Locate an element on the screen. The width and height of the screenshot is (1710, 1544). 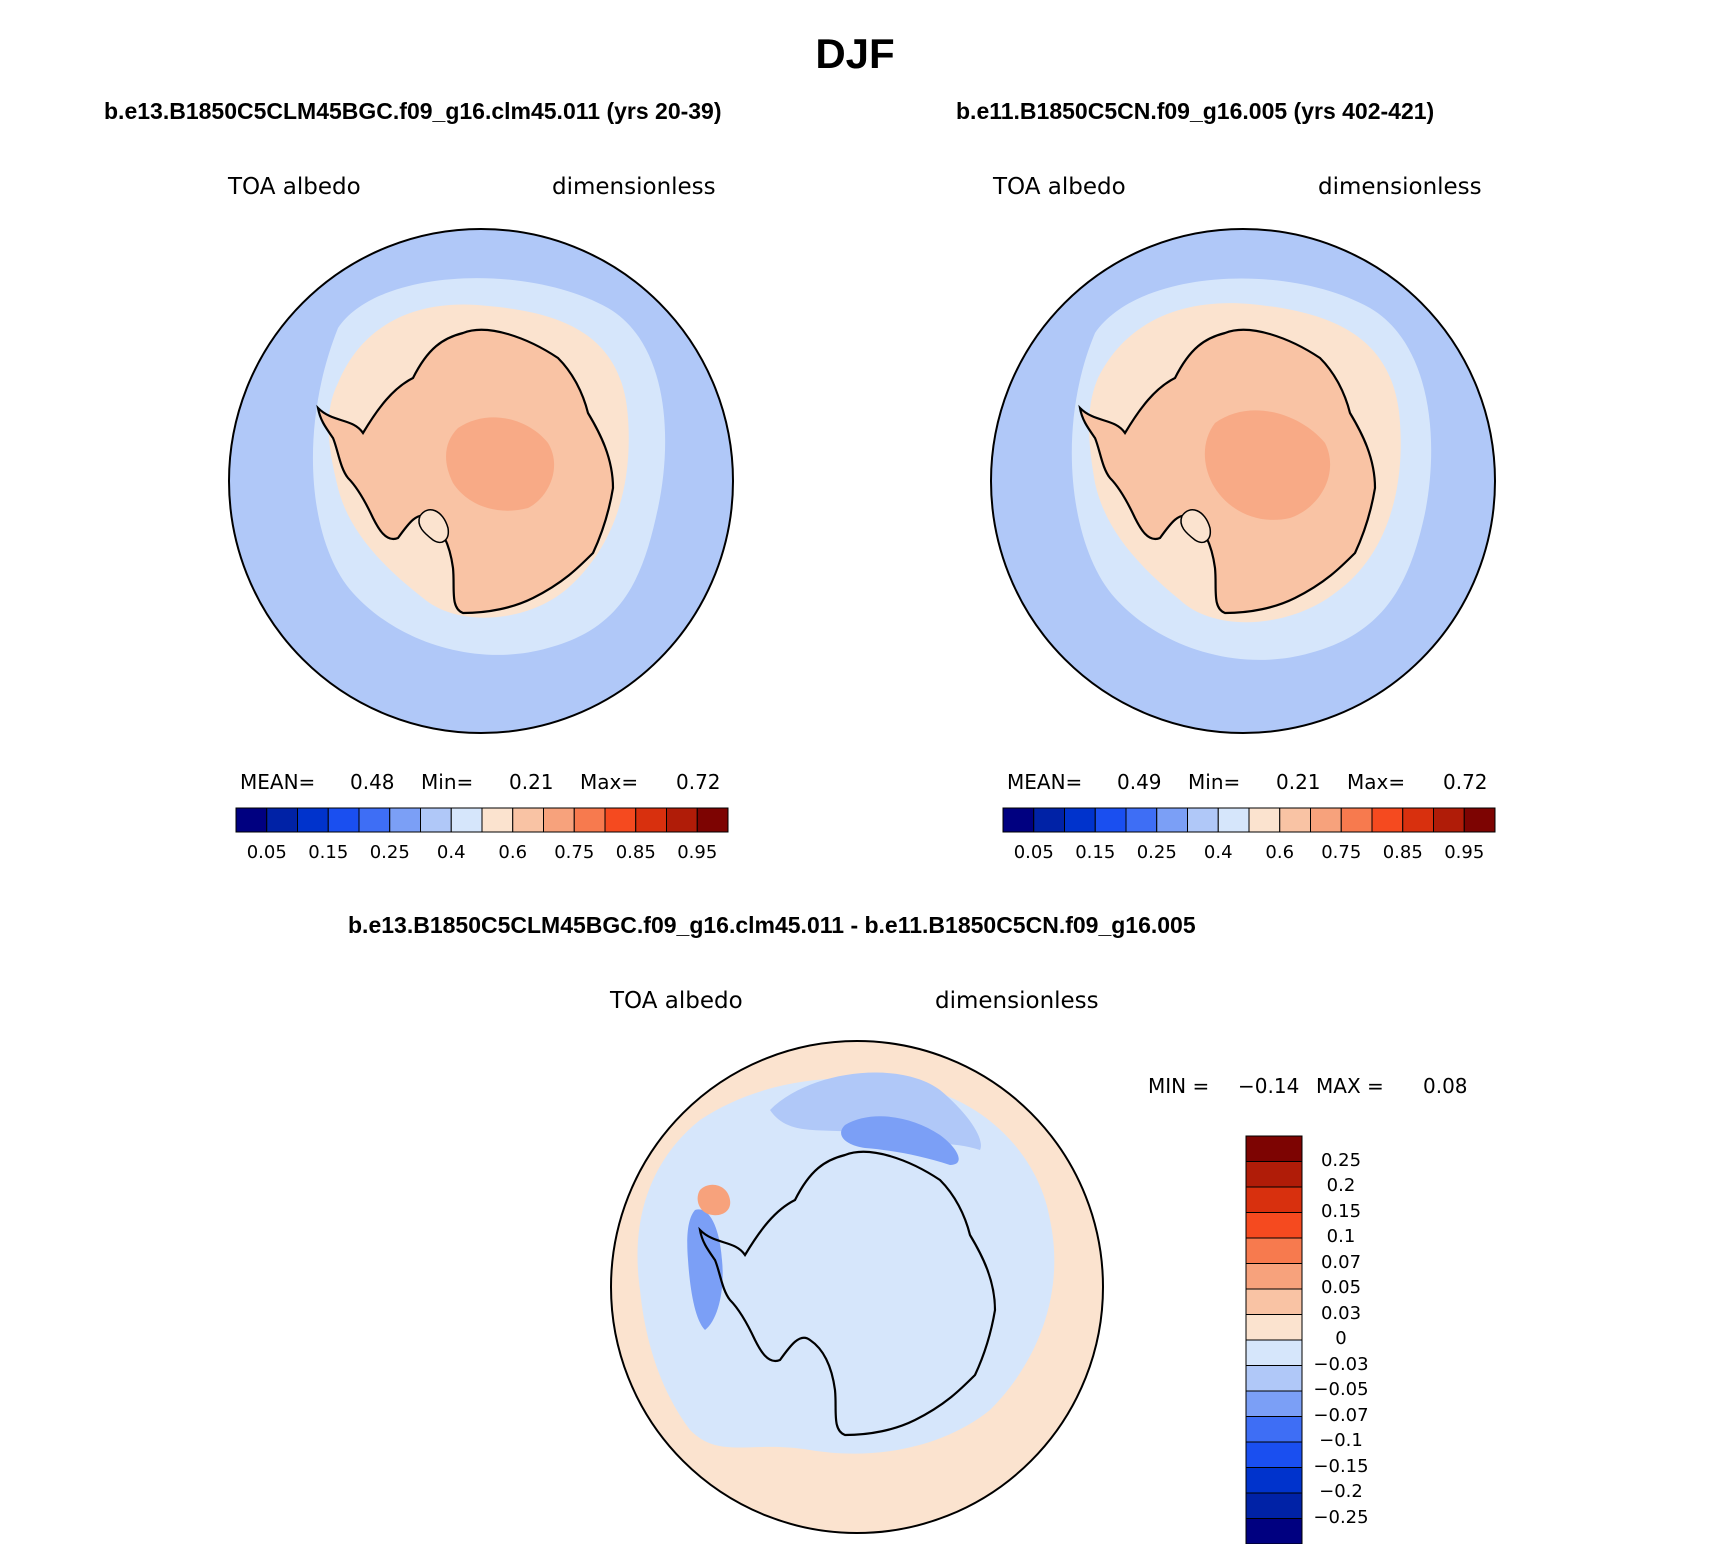
panel1-colorbar is located at coordinates (482, 820).